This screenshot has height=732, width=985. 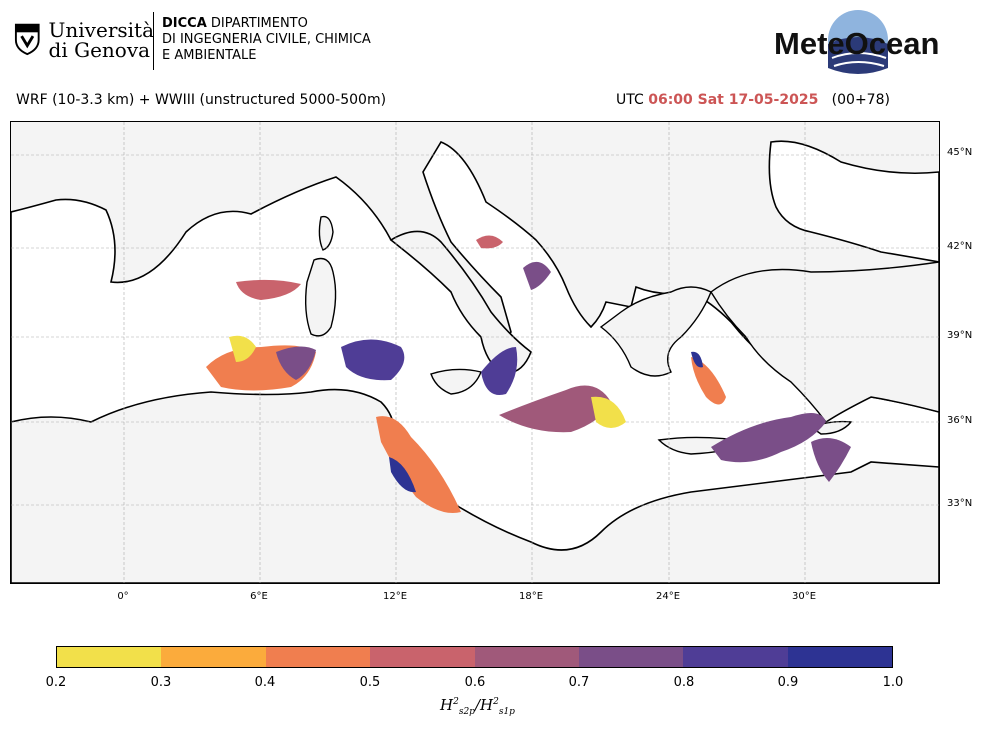 I want to click on ratio-blob-greece-yellow, so click(x=608, y=412).